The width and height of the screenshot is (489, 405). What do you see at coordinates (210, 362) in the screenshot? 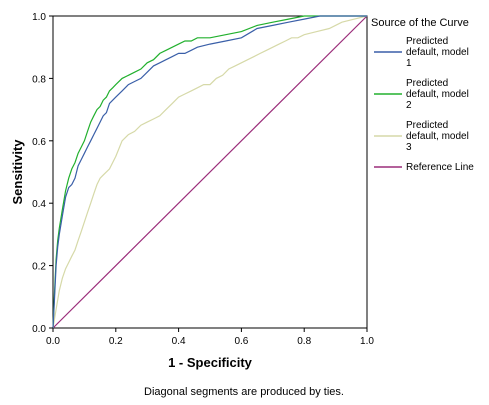
I see `x-axis-title: 1 - Specificity` at bounding box center [210, 362].